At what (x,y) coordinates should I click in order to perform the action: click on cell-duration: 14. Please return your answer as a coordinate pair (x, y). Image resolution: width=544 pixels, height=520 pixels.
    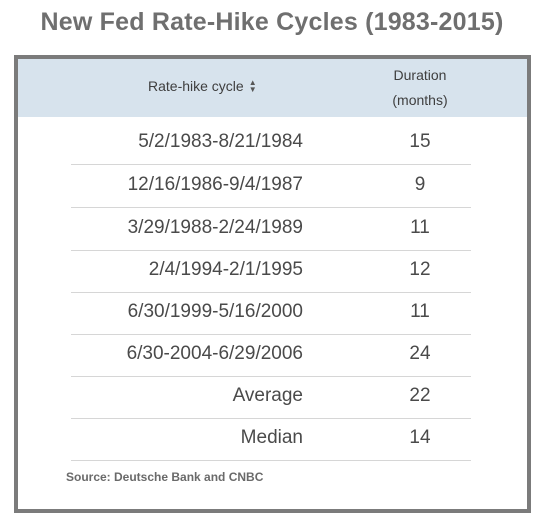
    Looking at the image, I should click on (420, 437).